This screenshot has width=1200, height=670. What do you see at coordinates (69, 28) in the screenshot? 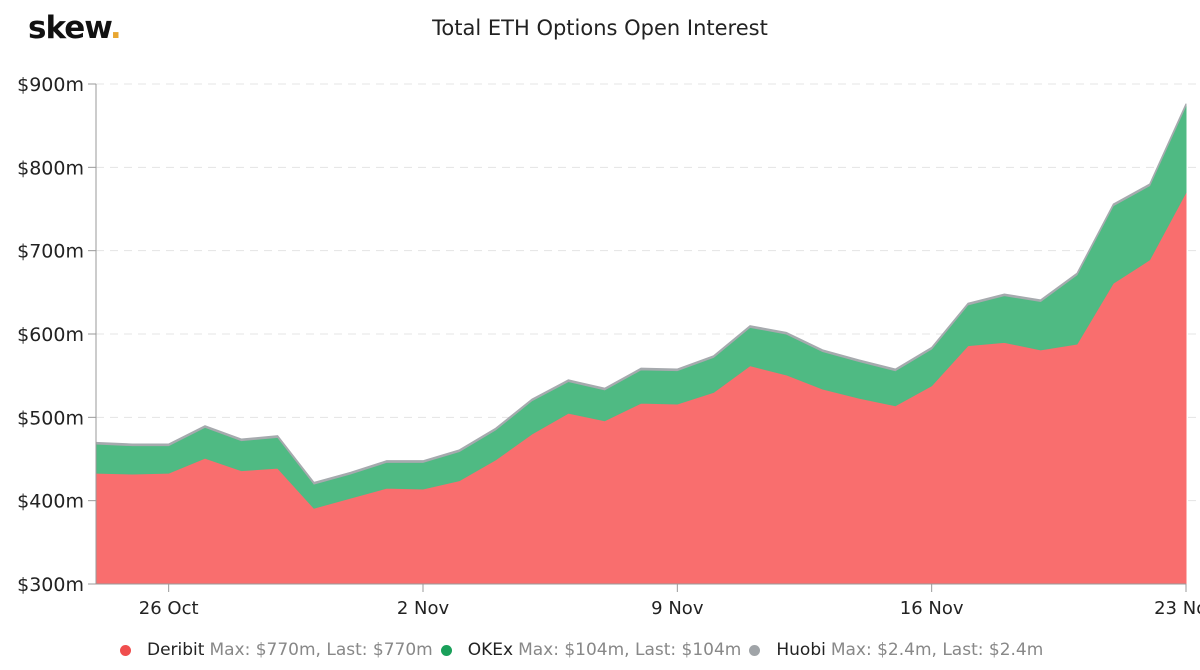
I see `logo-text: skew` at bounding box center [69, 28].